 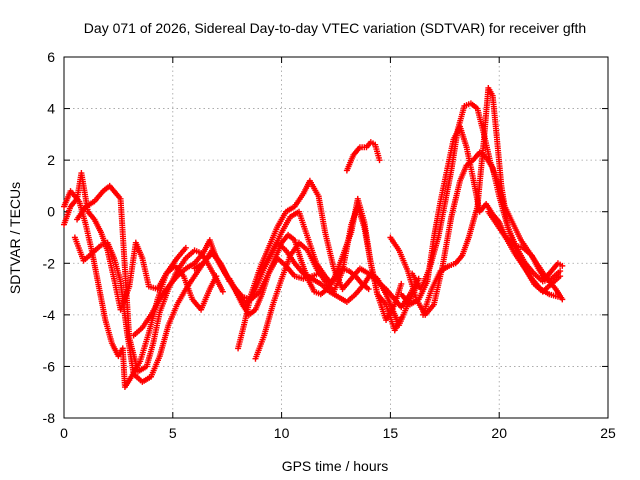 What do you see at coordinates (282, 433) in the screenshot?
I see `x-tick-label: 10` at bounding box center [282, 433].